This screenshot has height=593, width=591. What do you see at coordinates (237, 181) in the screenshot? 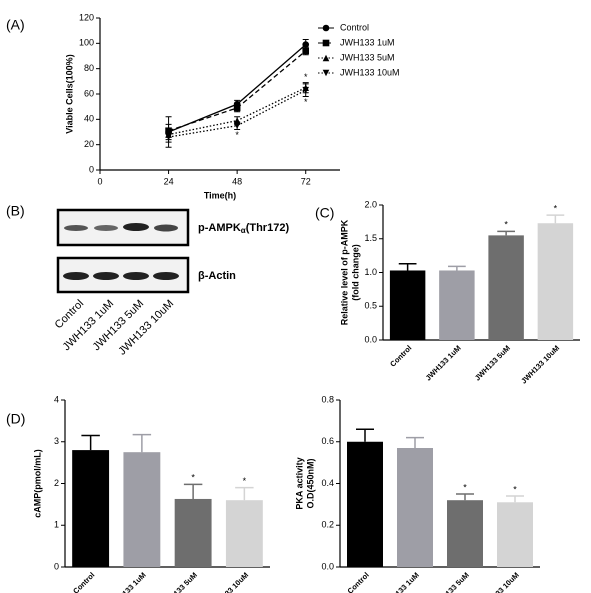
I see `x-tick-label: 48` at bounding box center [237, 181].